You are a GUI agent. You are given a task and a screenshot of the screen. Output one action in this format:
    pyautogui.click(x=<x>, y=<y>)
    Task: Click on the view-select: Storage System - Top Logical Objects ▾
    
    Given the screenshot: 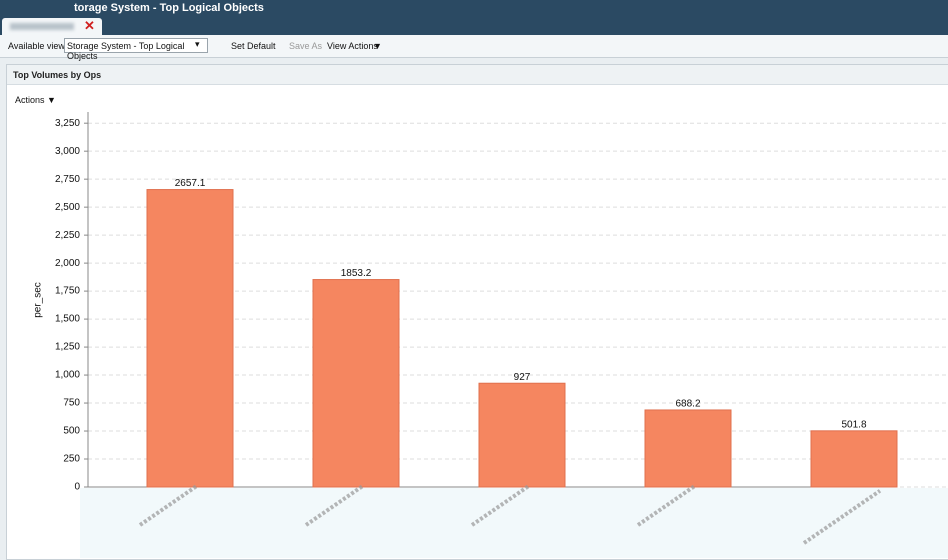 What is the action you would take?
    pyautogui.click(x=136, y=49)
    